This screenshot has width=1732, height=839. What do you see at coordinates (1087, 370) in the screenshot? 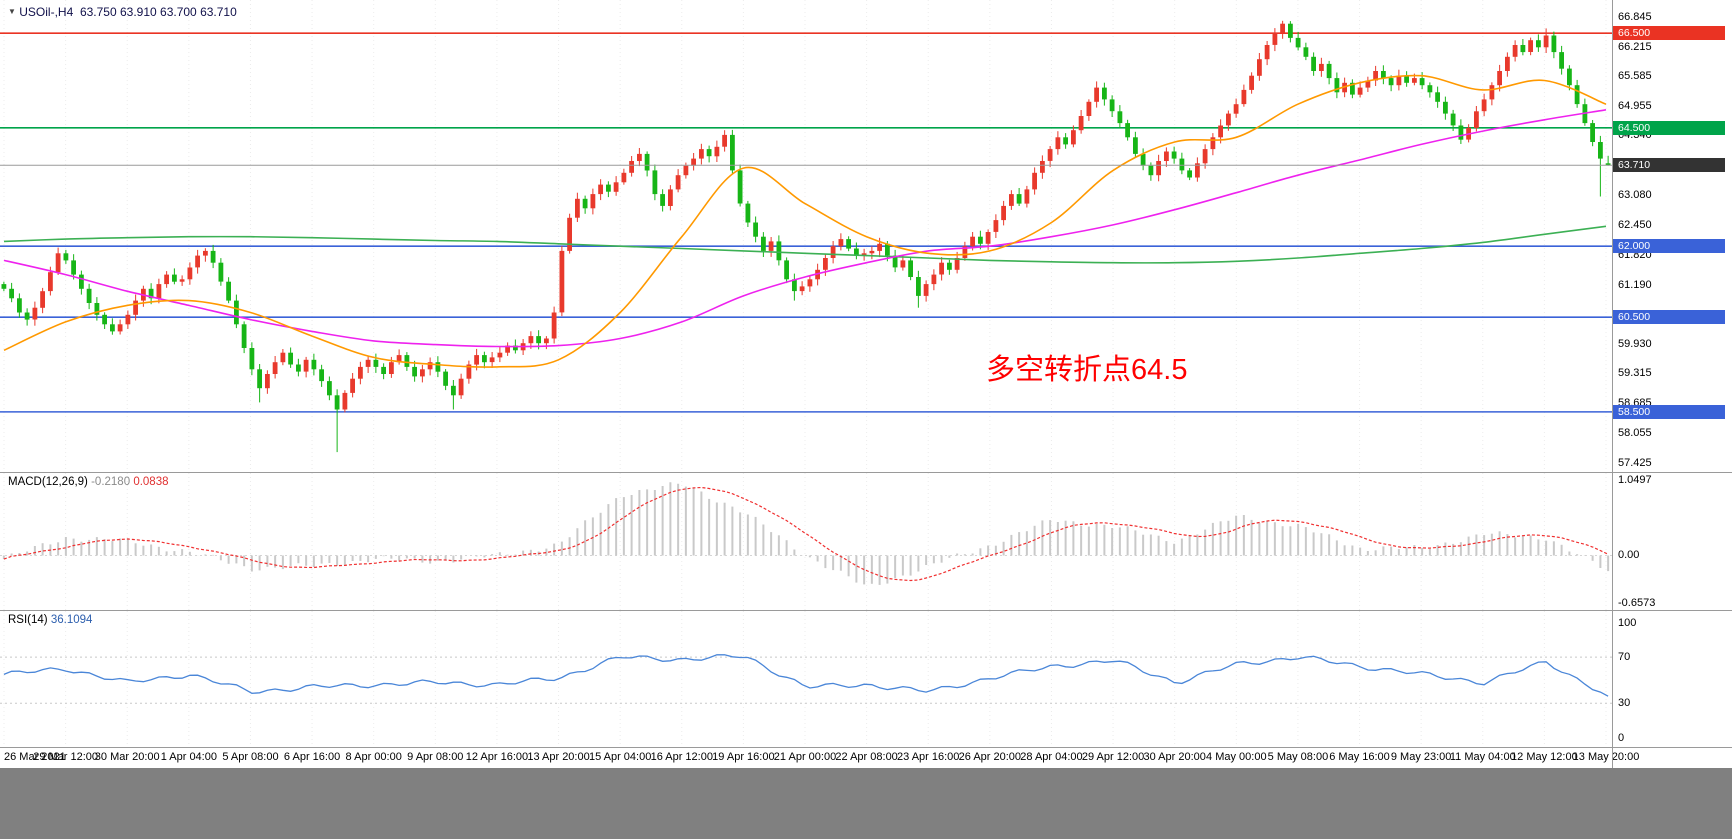
I see `annotation-text: 多空转折点64.5` at bounding box center [1087, 370].